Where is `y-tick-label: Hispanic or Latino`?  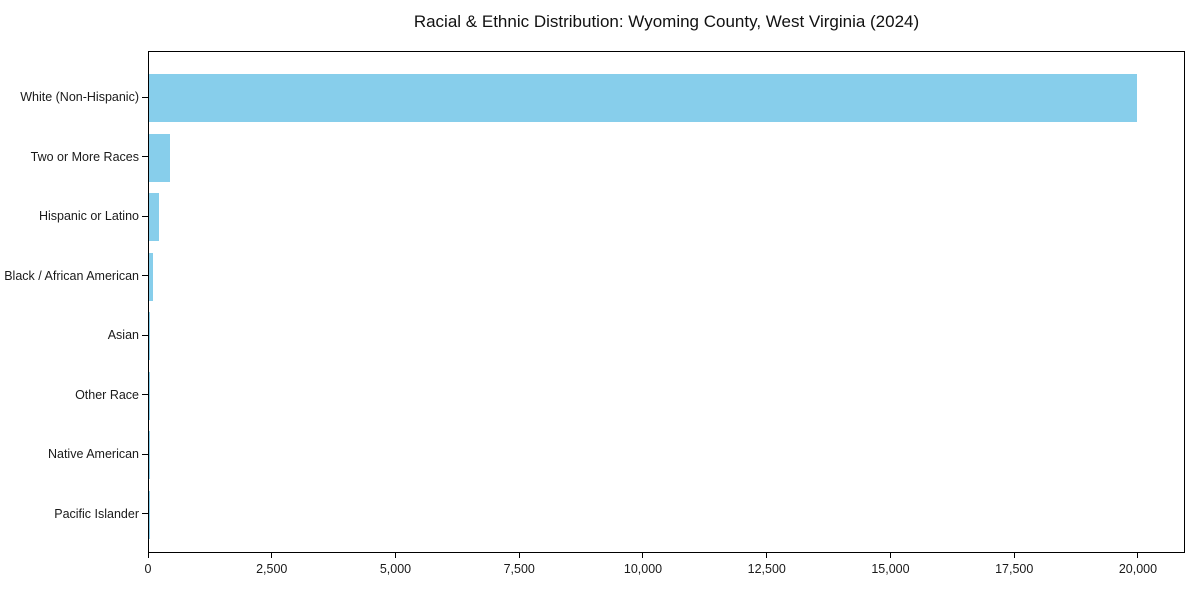 y-tick-label: Hispanic or Latino is located at coordinates (88, 216).